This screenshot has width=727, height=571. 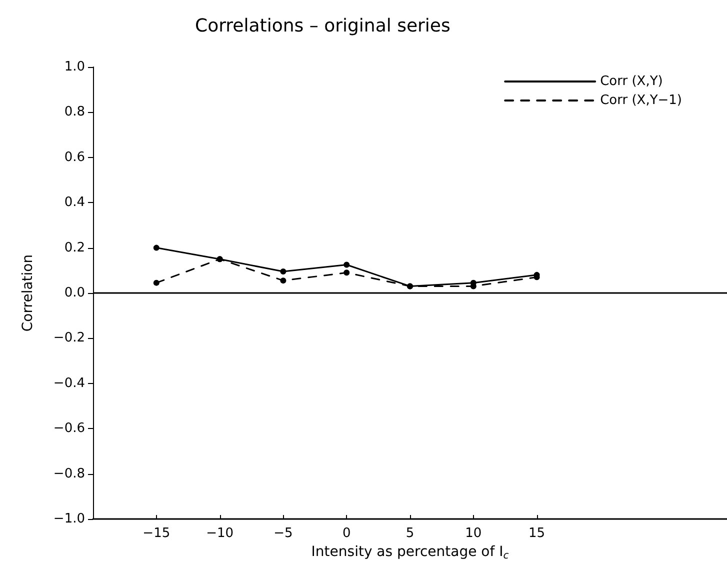 What do you see at coordinates (69, 474) in the screenshot?
I see `y-tick-label: −0.8` at bounding box center [69, 474].